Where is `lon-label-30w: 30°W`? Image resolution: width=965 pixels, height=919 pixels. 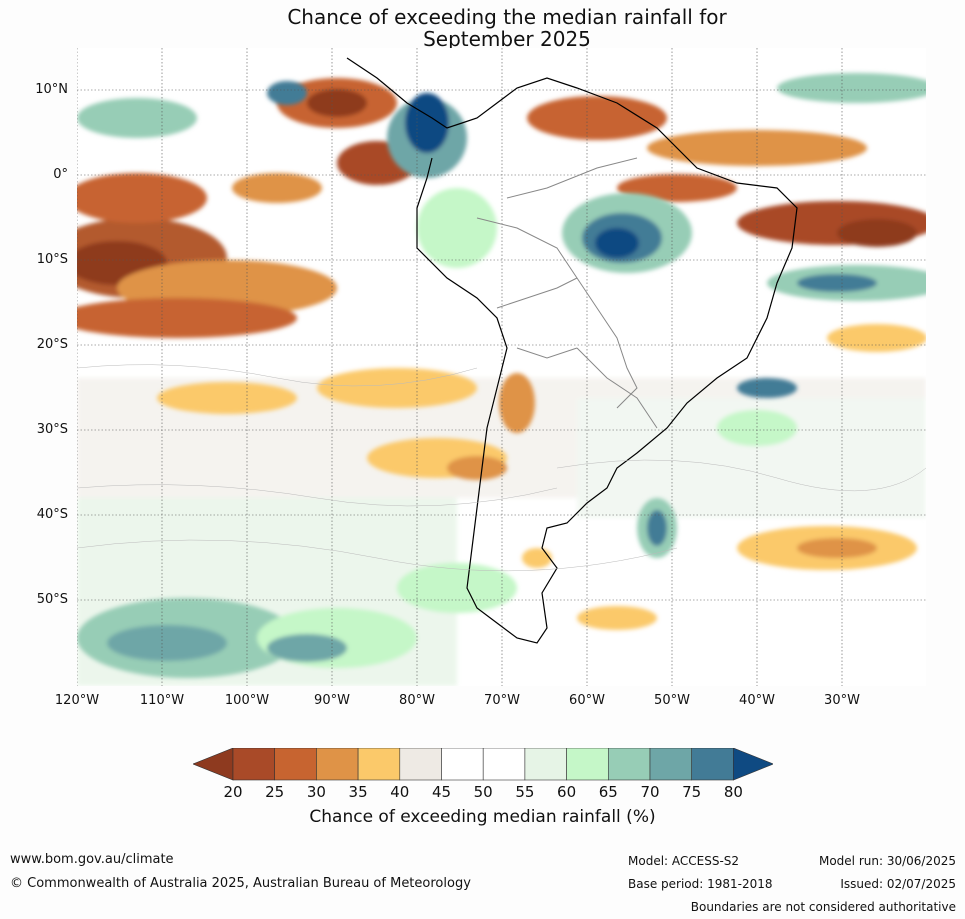
lon-label-30w: 30°W is located at coordinates (842, 700).